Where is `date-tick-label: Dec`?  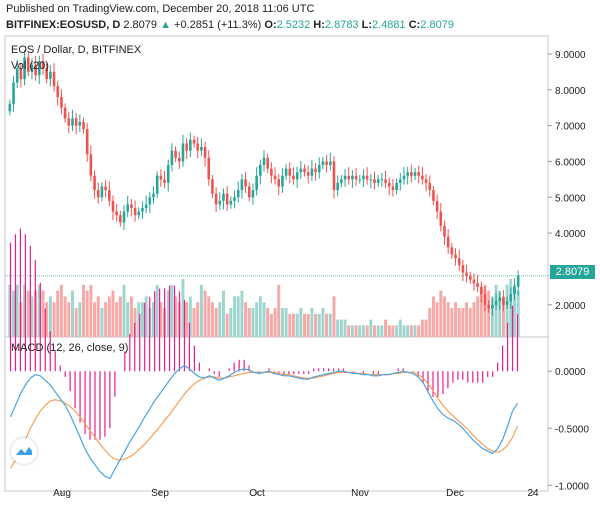
date-tick-label: Dec is located at coordinates (455, 493).